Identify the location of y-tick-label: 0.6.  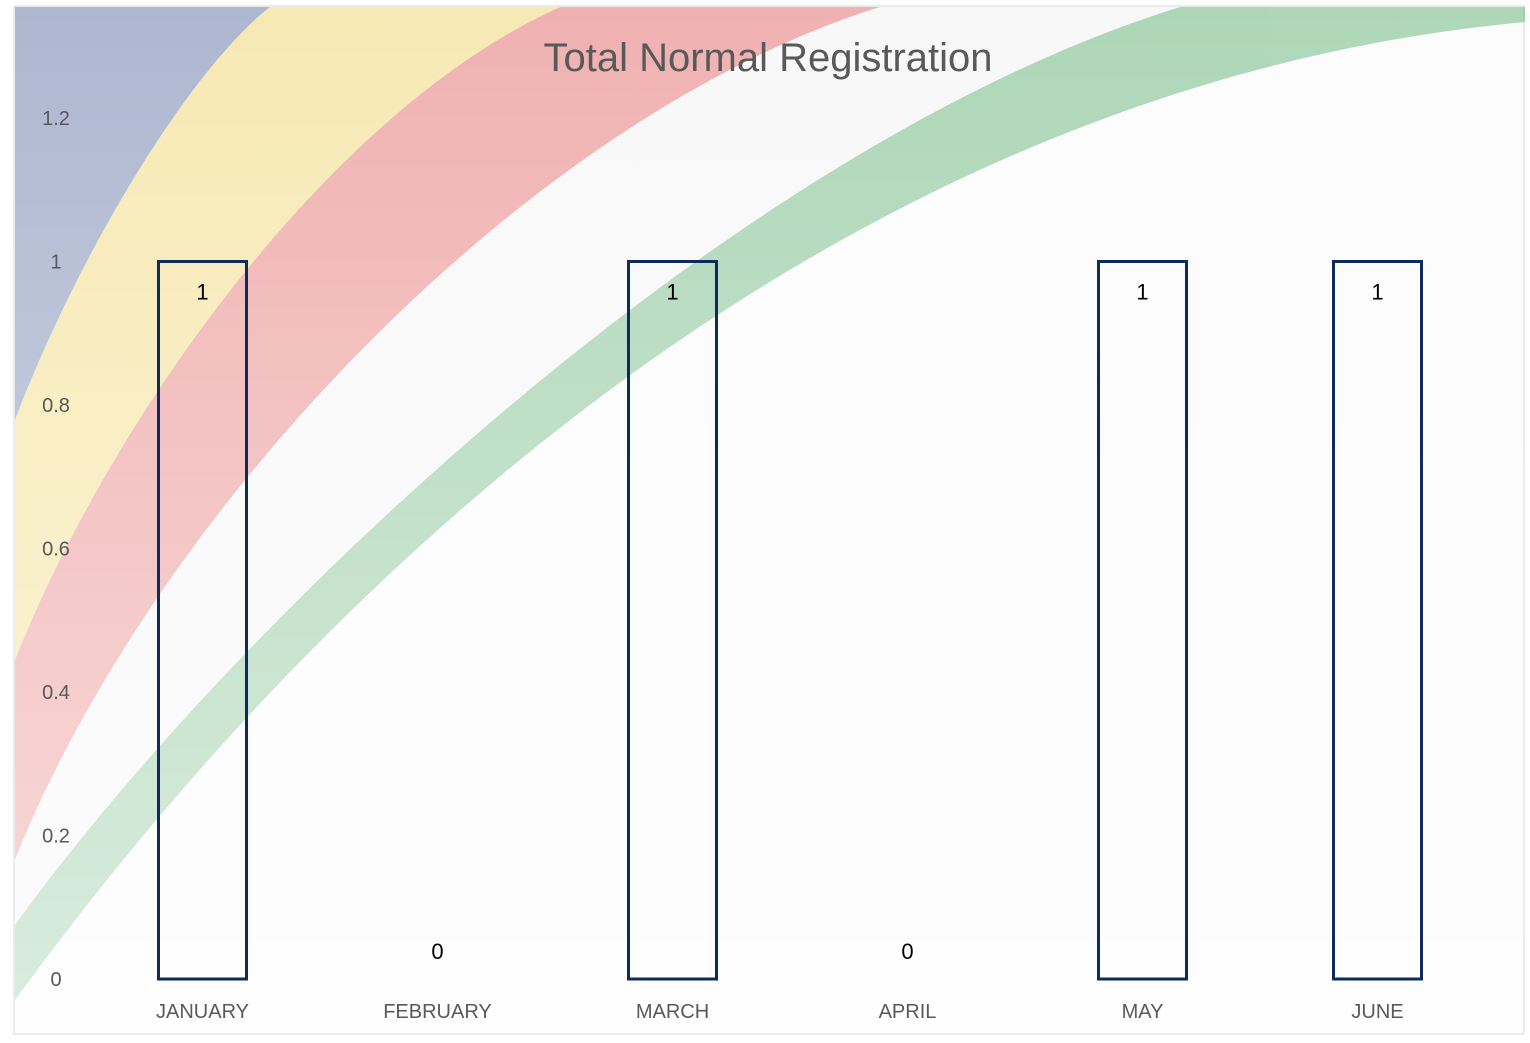
(56, 550).